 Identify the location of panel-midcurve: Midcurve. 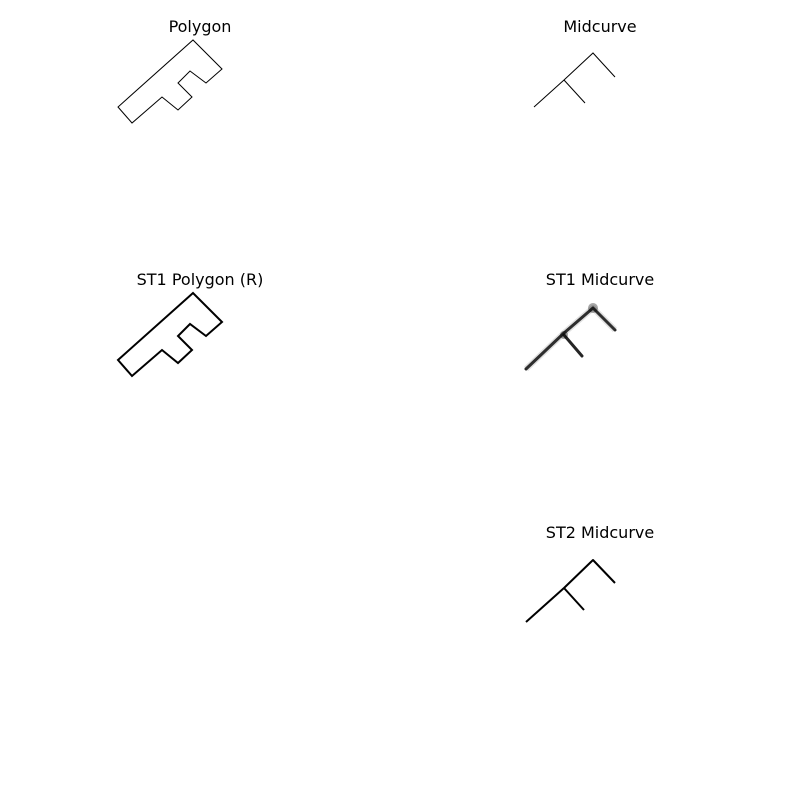
(600, 100).